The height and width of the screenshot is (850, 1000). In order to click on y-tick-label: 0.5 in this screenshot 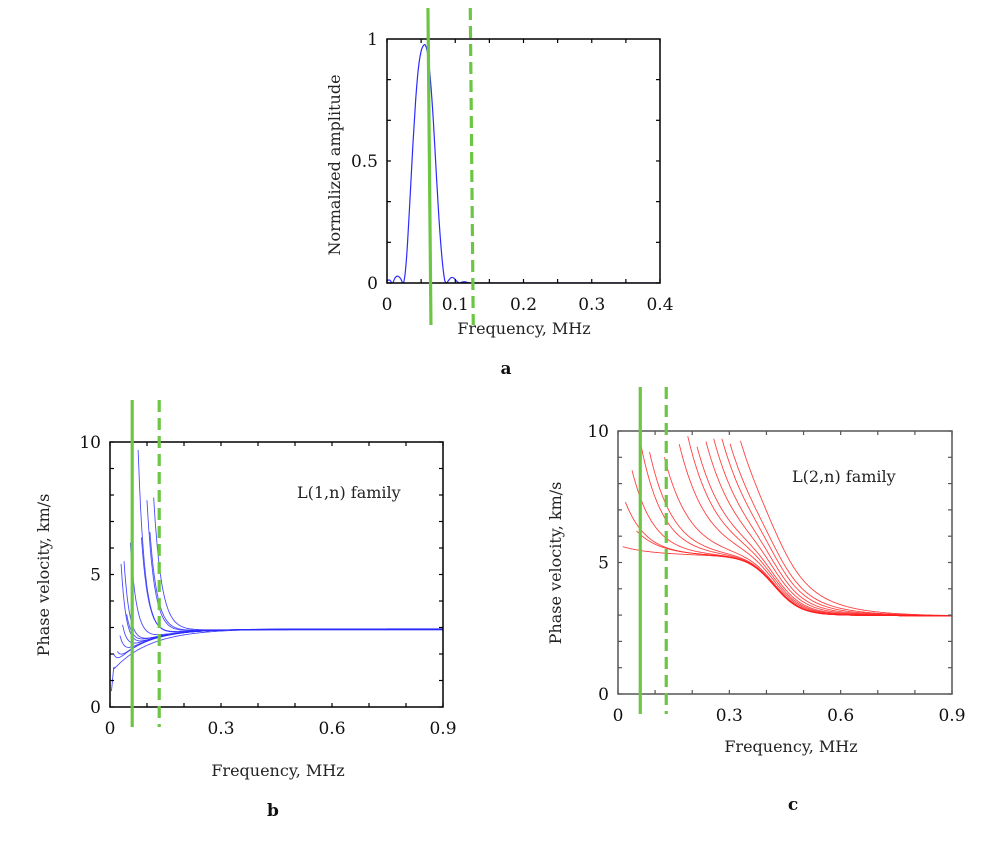, I will do `click(364, 162)`.